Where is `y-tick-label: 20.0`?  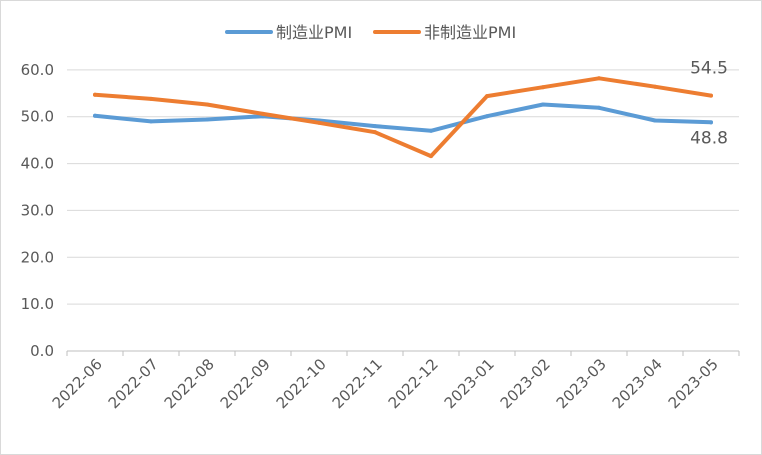 y-tick-label: 20.0 is located at coordinates (37, 257).